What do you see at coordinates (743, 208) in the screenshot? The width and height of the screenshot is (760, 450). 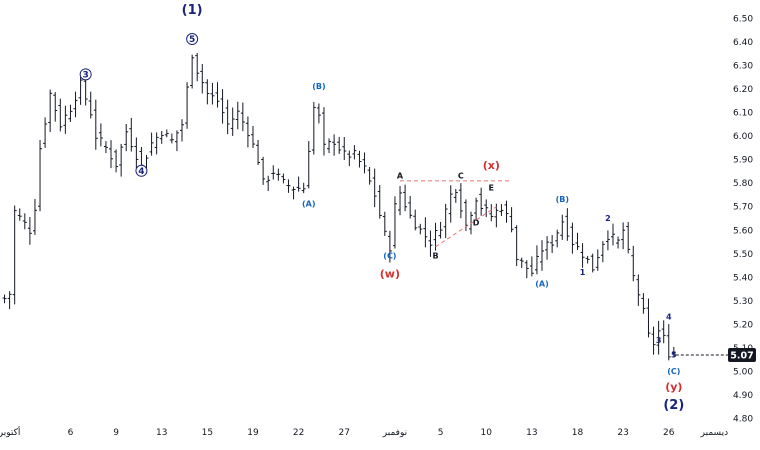 I see `y-tick-label: 5.70` at bounding box center [743, 208].